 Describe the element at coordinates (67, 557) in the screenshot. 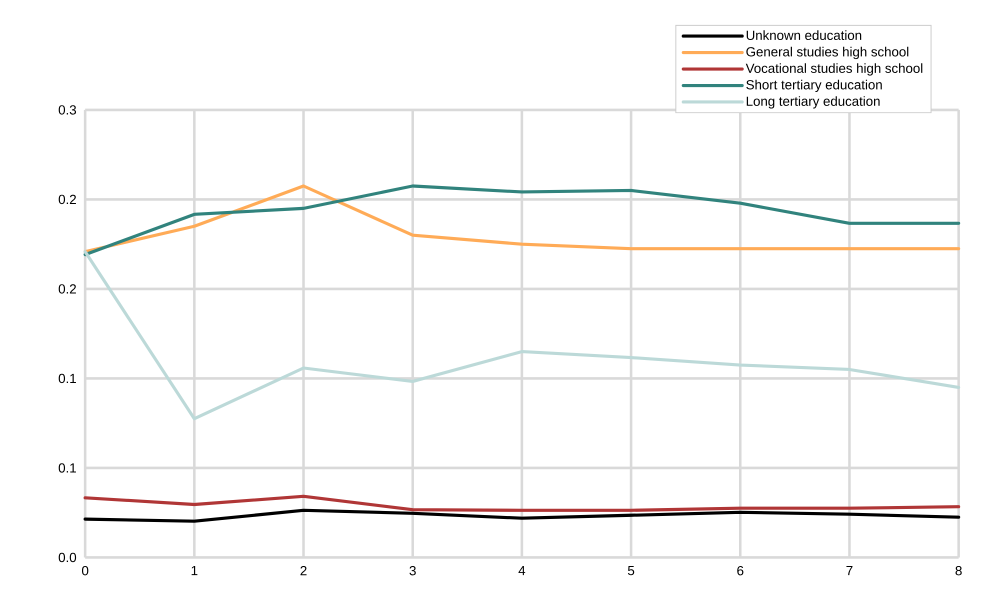

I see `y-tick-label: 0.0` at that location.